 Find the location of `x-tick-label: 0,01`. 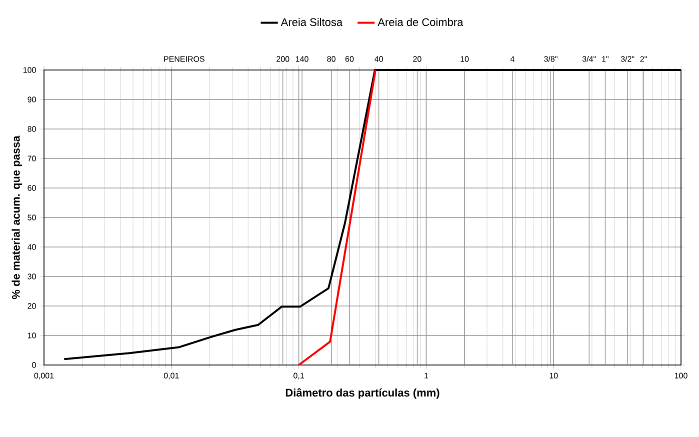

x-tick-label: 0,01 is located at coordinates (171, 376).